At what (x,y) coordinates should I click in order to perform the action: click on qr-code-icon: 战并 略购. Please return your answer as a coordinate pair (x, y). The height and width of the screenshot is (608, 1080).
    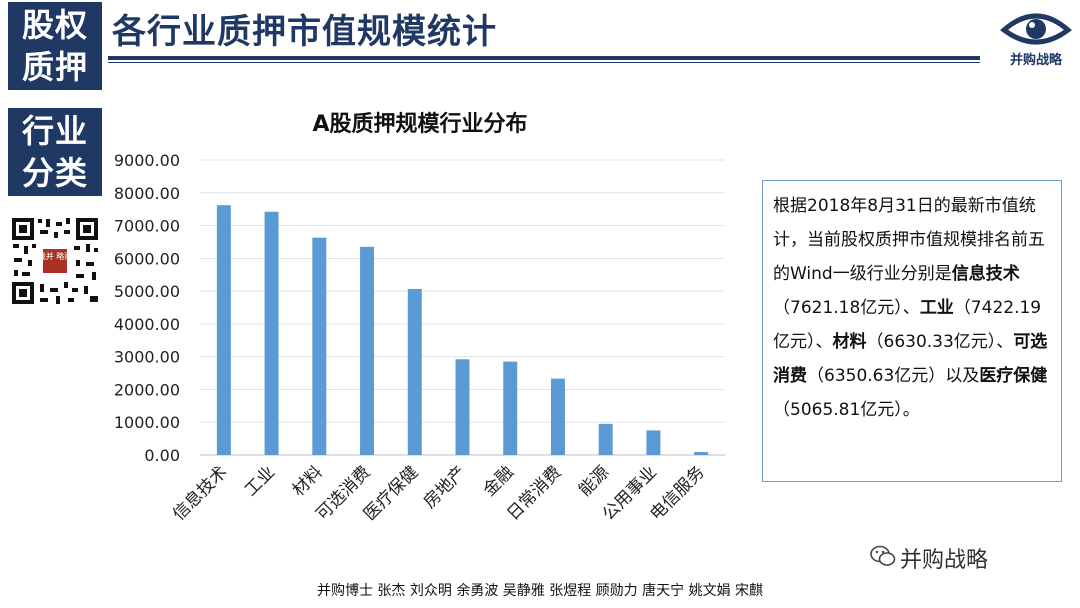
    Looking at the image, I should click on (55, 261).